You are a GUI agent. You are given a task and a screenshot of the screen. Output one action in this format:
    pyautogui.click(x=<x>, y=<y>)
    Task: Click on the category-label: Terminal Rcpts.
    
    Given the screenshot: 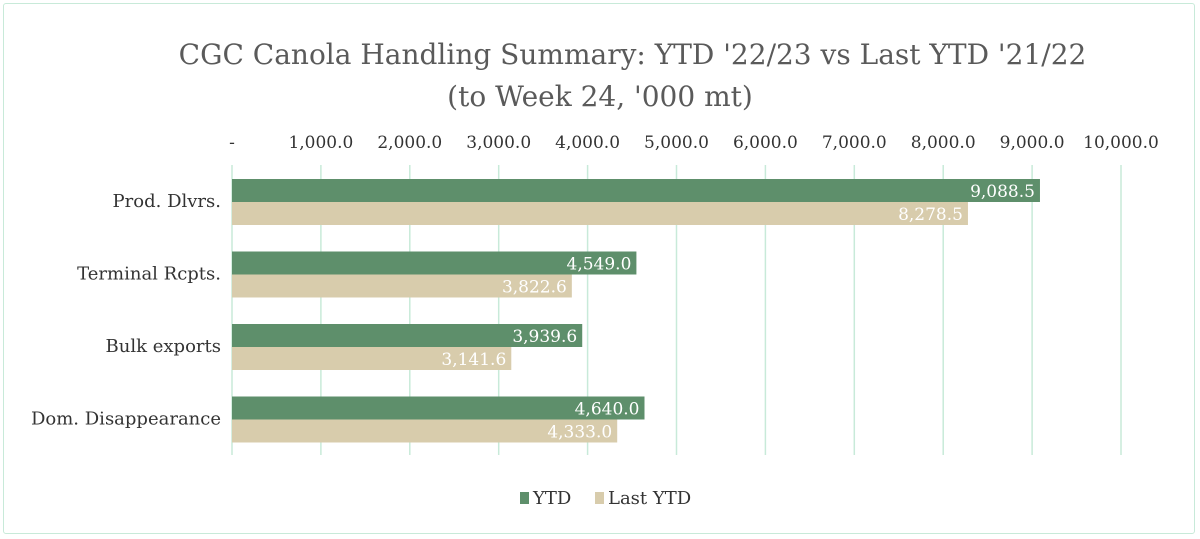 What is the action you would take?
    pyautogui.click(x=149, y=274)
    